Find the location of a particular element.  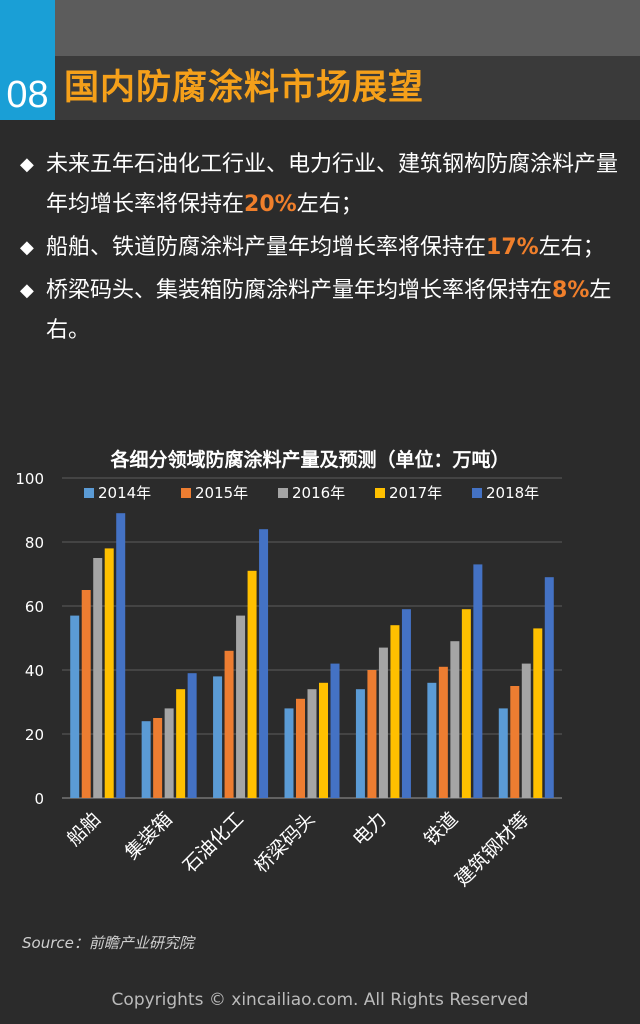

source-note: Source：前瞻产业研究院 is located at coordinates (108, 943).